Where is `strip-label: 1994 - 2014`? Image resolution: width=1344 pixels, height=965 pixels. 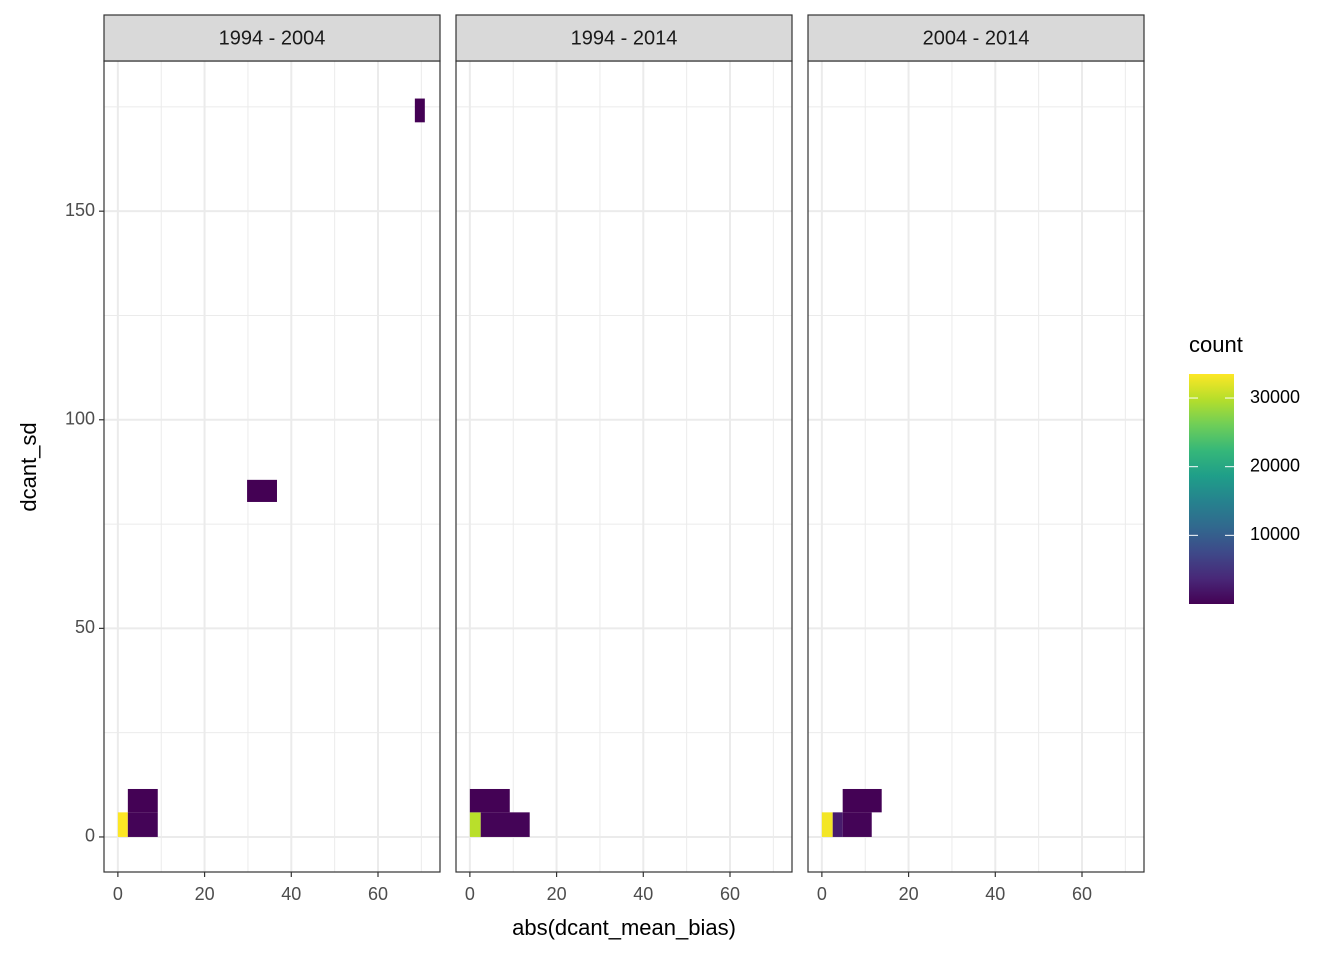
strip-label: 1994 - 2014 is located at coordinates (624, 38).